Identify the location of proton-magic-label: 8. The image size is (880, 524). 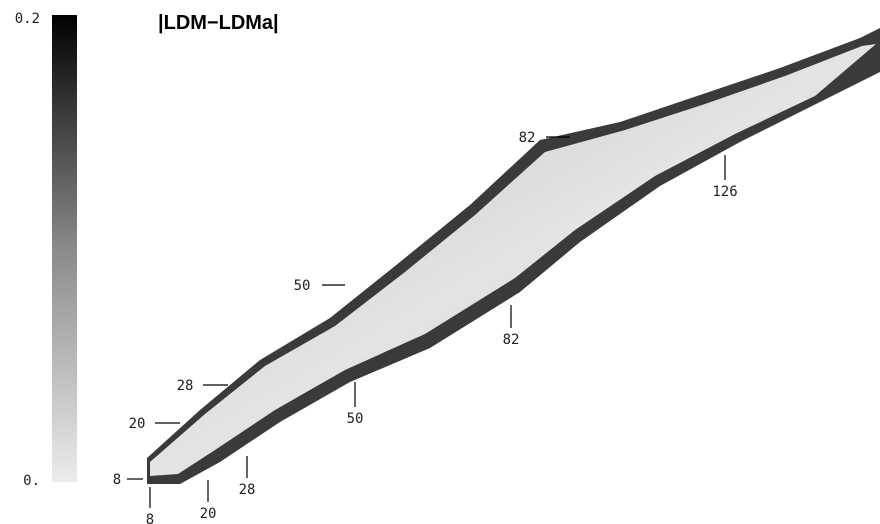
(117, 480).